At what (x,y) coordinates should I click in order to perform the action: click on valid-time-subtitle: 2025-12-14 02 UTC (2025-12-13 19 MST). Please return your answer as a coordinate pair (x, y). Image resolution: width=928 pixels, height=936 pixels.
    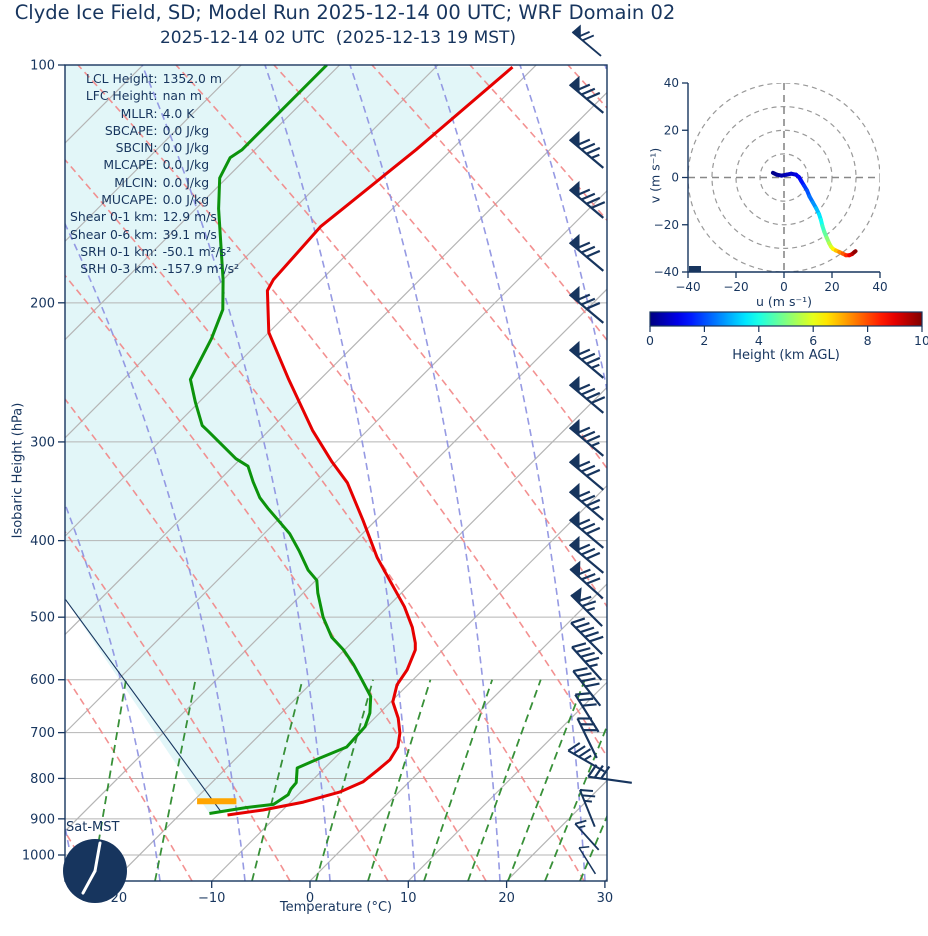
    Looking at the image, I should click on (338, 38).